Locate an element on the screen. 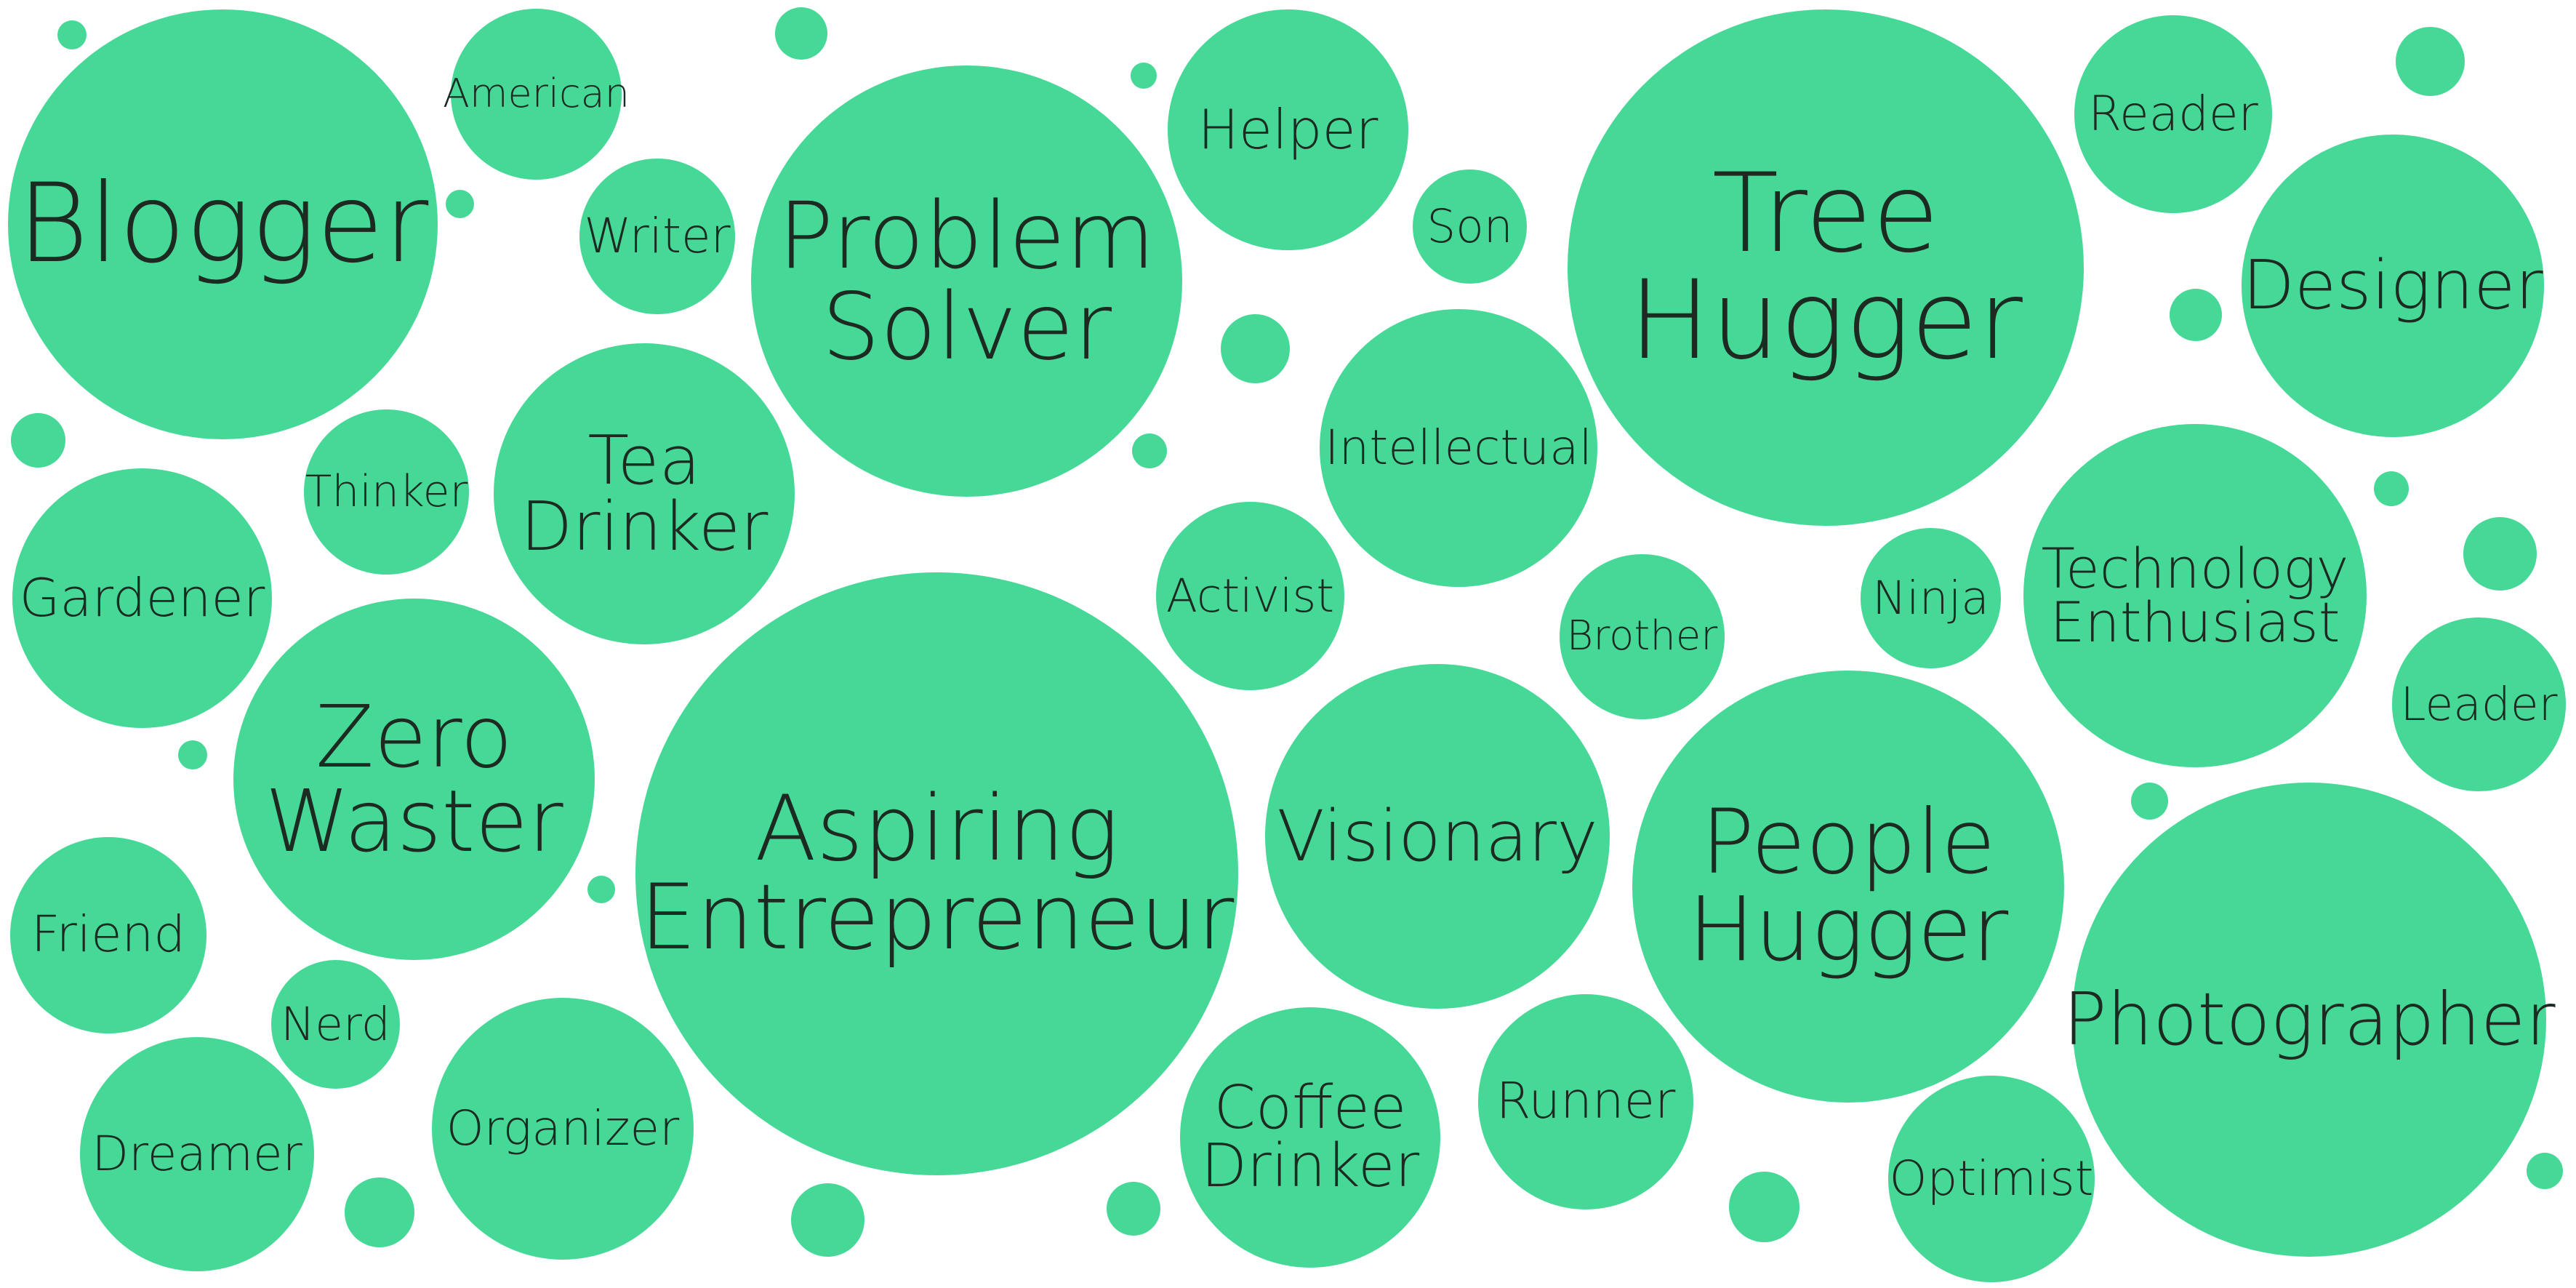  bubble-reader: Reader is located at coordinates (2173, 114).